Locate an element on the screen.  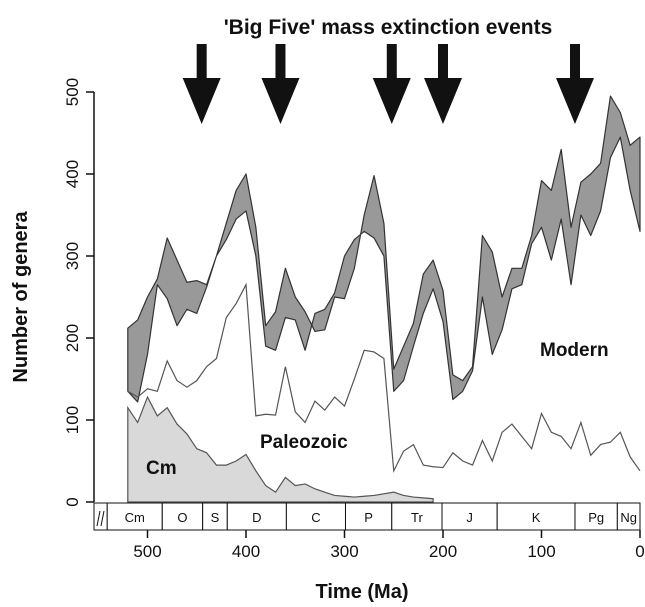
period-label: Ng is located at coordinates (628, 517).